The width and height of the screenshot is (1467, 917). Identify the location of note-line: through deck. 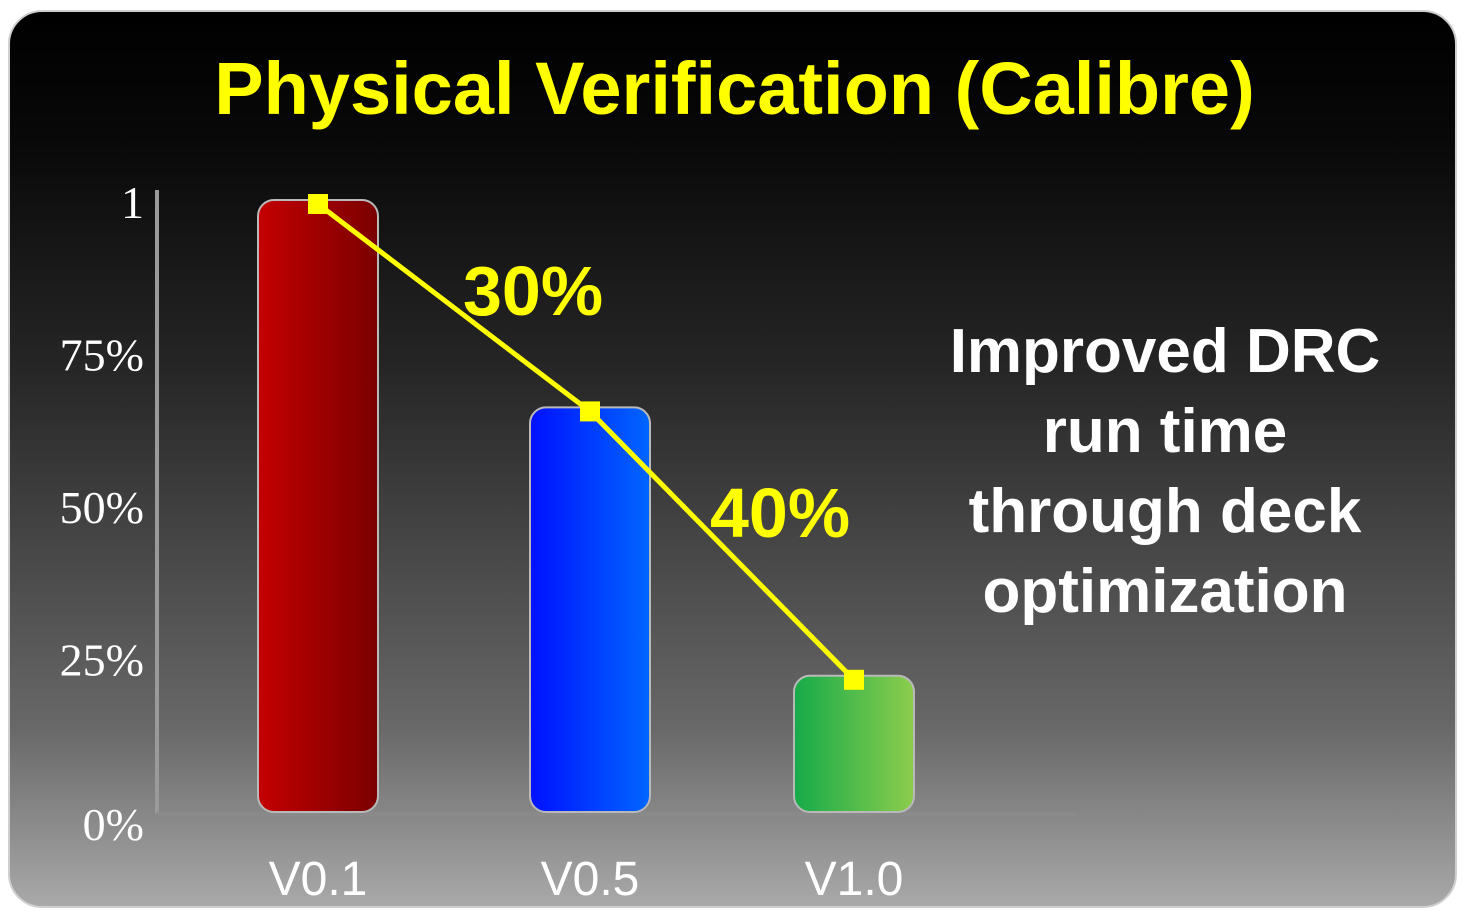
(1165, 511).